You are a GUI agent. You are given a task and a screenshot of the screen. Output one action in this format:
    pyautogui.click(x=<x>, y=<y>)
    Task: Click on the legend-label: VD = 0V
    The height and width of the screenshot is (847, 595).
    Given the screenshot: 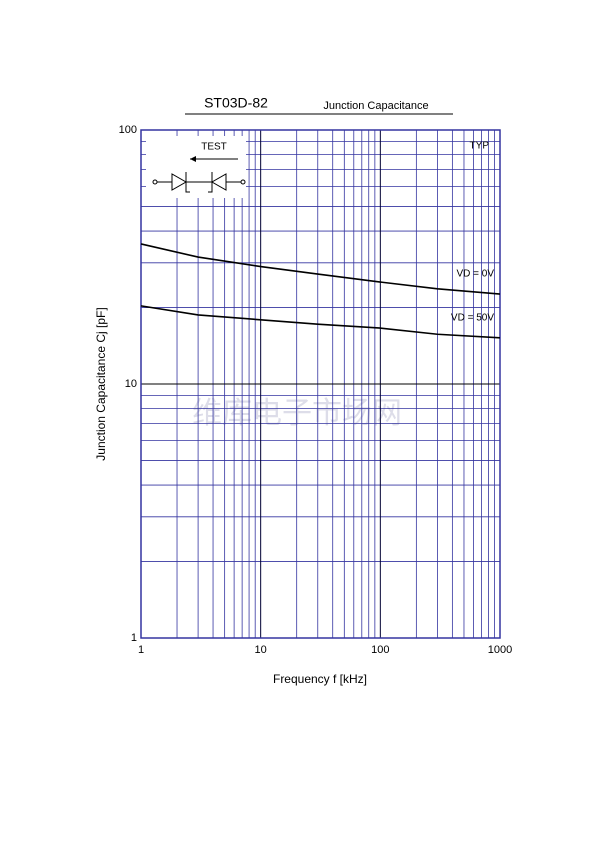 What is the action you would take?
    pyautogui.click(x=475, y=274)
    